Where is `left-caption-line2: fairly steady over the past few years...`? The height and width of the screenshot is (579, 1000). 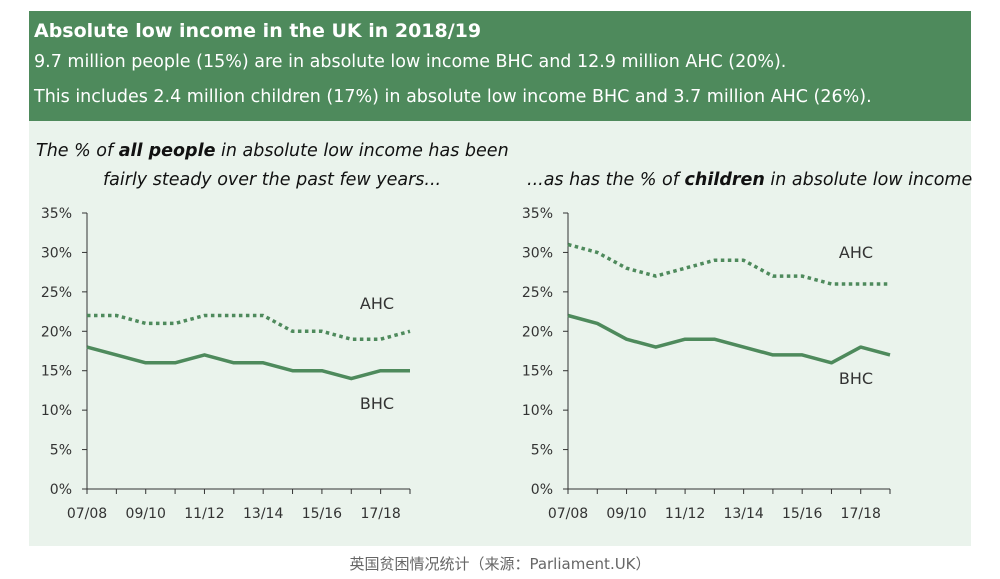
left-caption-line2: fairly steady over the past few years... is located at coordinates (272, 180).